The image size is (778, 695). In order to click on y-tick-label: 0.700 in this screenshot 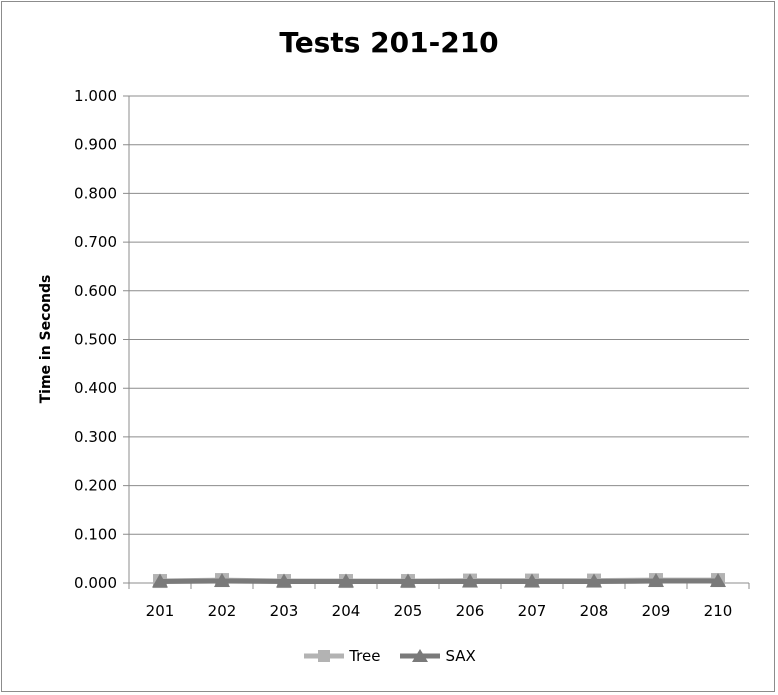, I will do `click(95, 242)`.